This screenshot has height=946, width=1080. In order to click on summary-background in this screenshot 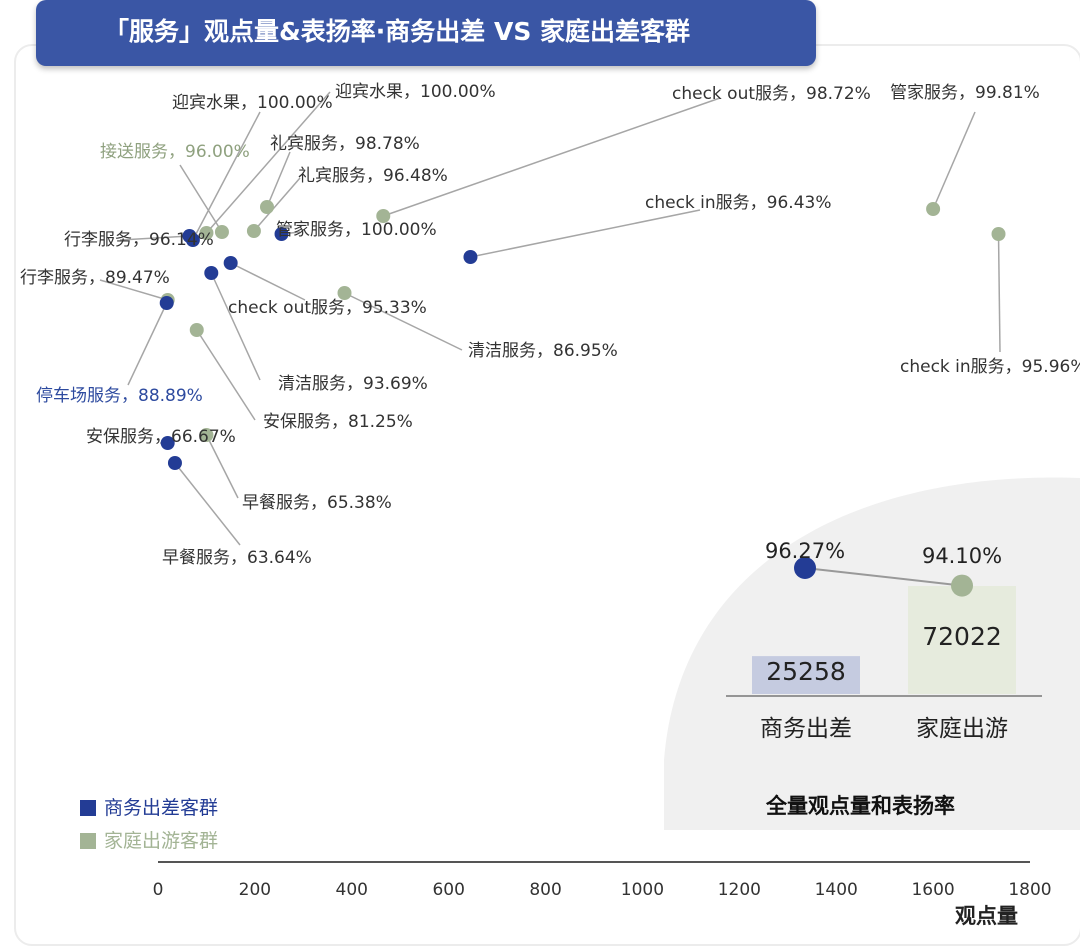, I will do `click(872, 653)`.